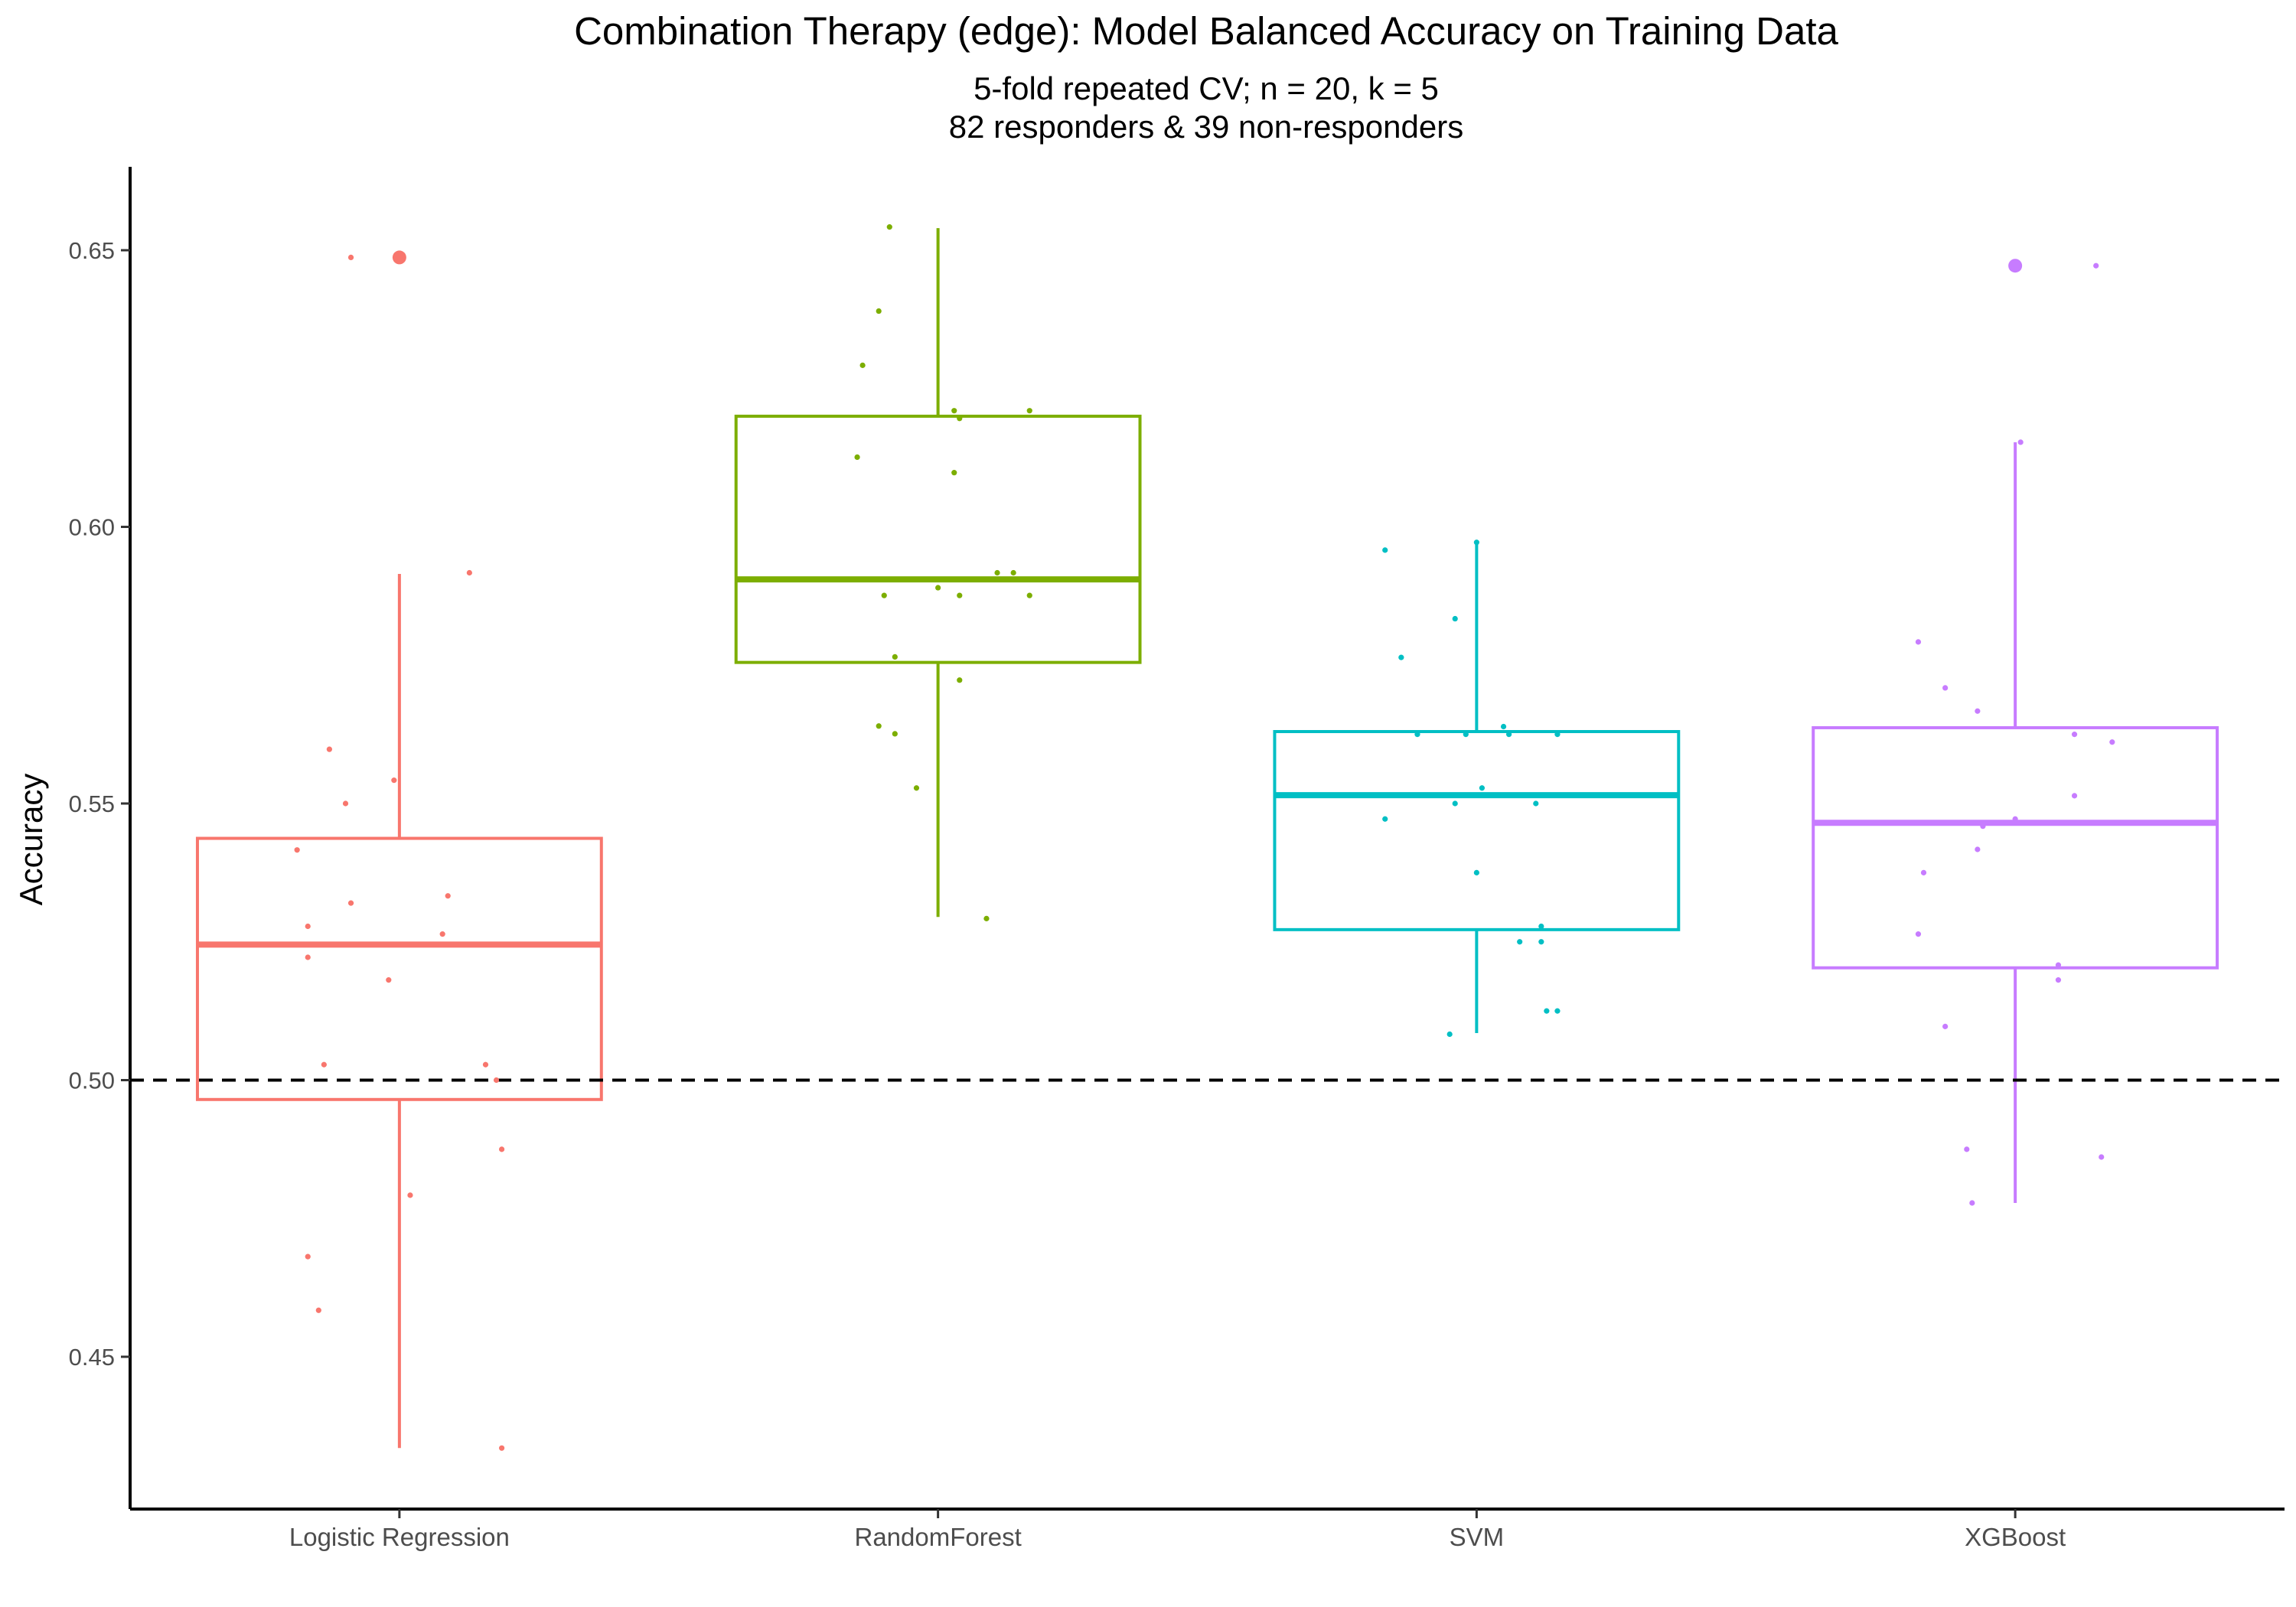 This screenshot has height=1607, width=2296. I want to click on y-tick-label: 0.45, so click(92, 1357).